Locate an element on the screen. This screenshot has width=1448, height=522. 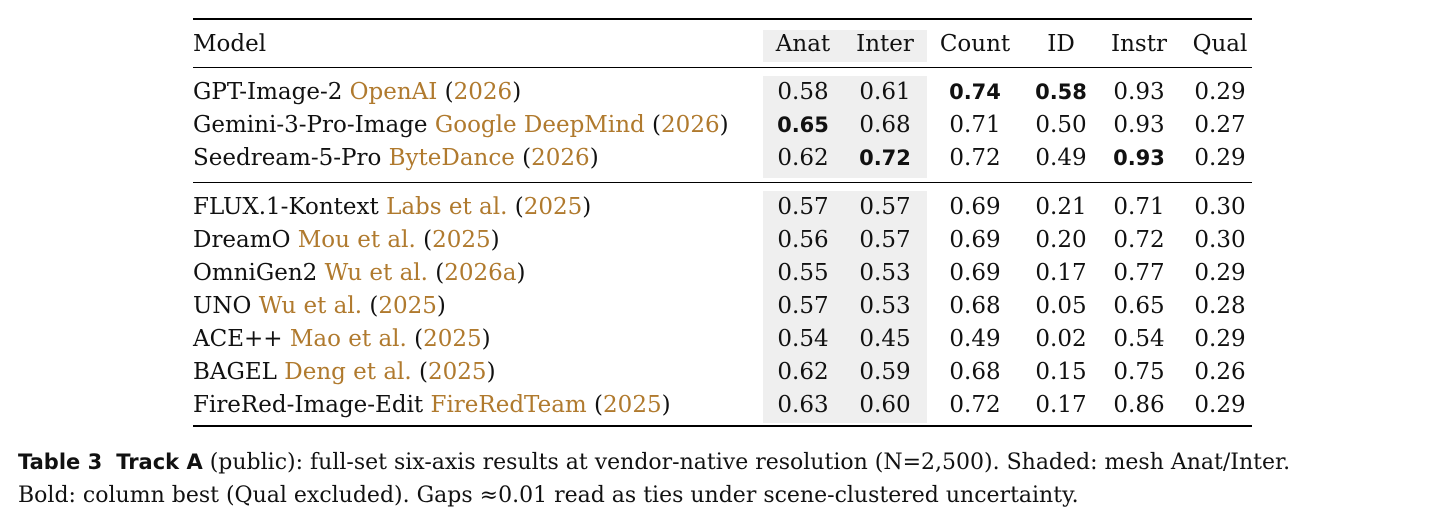
value-cell-id: 0.58 is located at coordinates (1061, 92).